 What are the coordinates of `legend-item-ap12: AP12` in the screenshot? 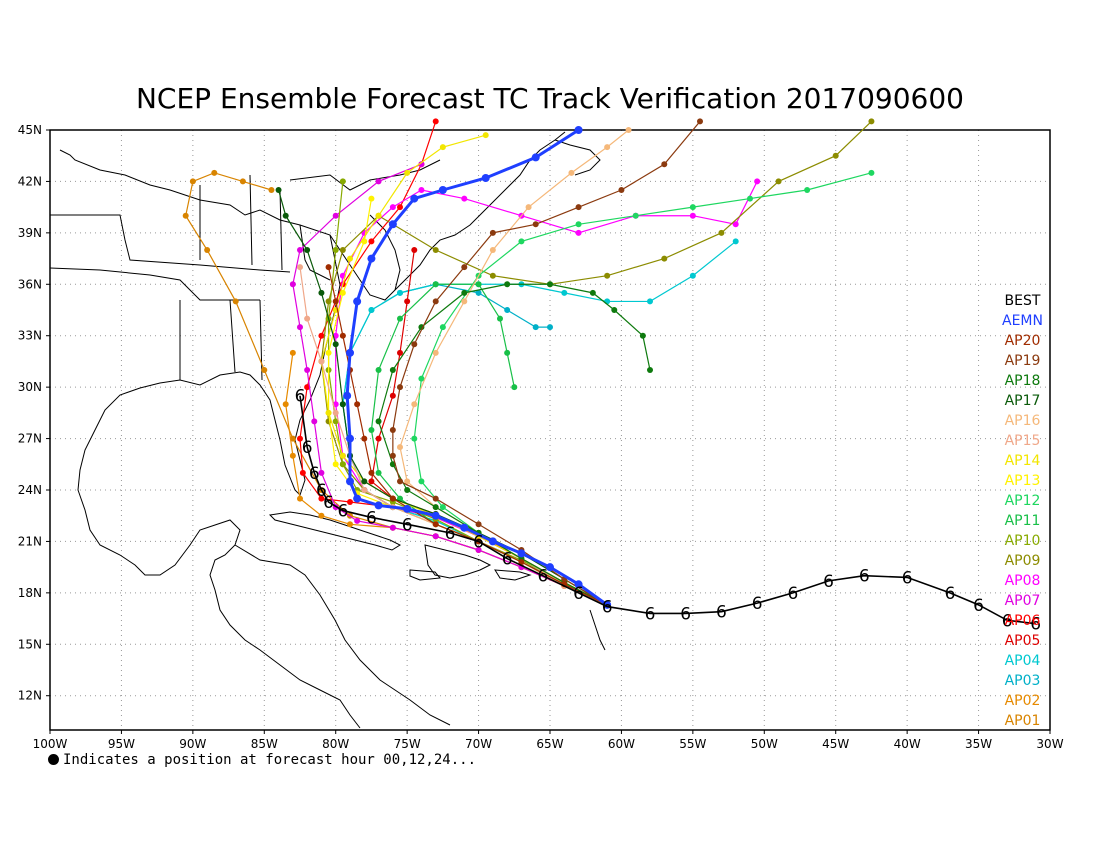 It's located at (1022, 501).